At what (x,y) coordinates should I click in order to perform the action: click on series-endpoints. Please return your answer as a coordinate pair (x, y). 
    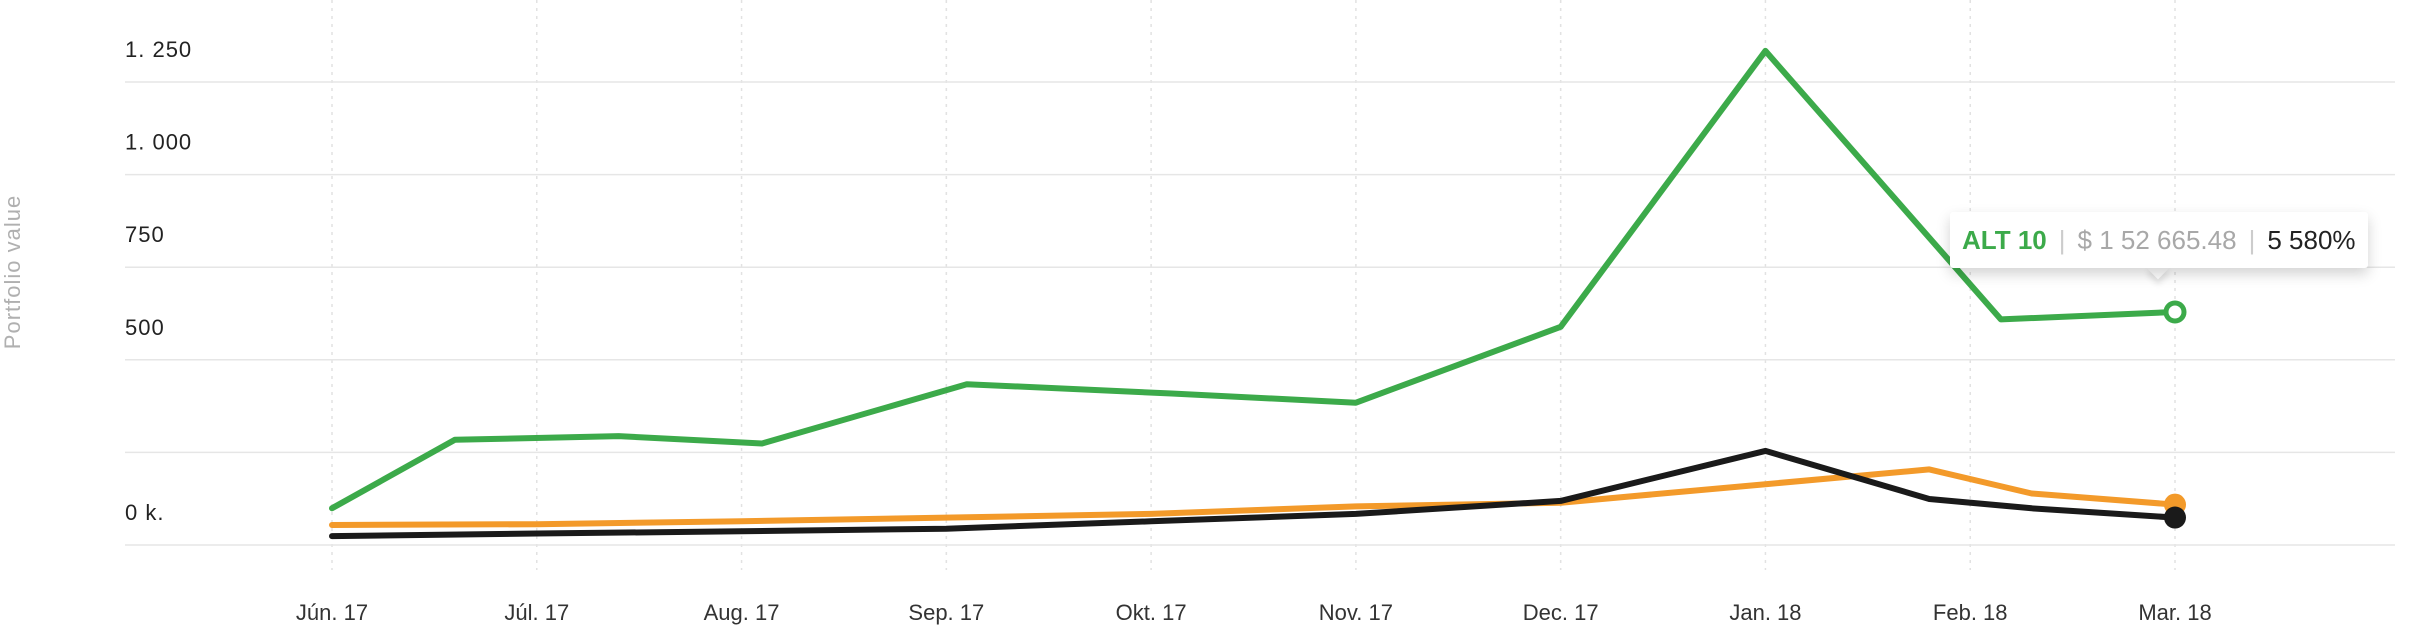
    Looking at the image, I should click on (2175, 414).